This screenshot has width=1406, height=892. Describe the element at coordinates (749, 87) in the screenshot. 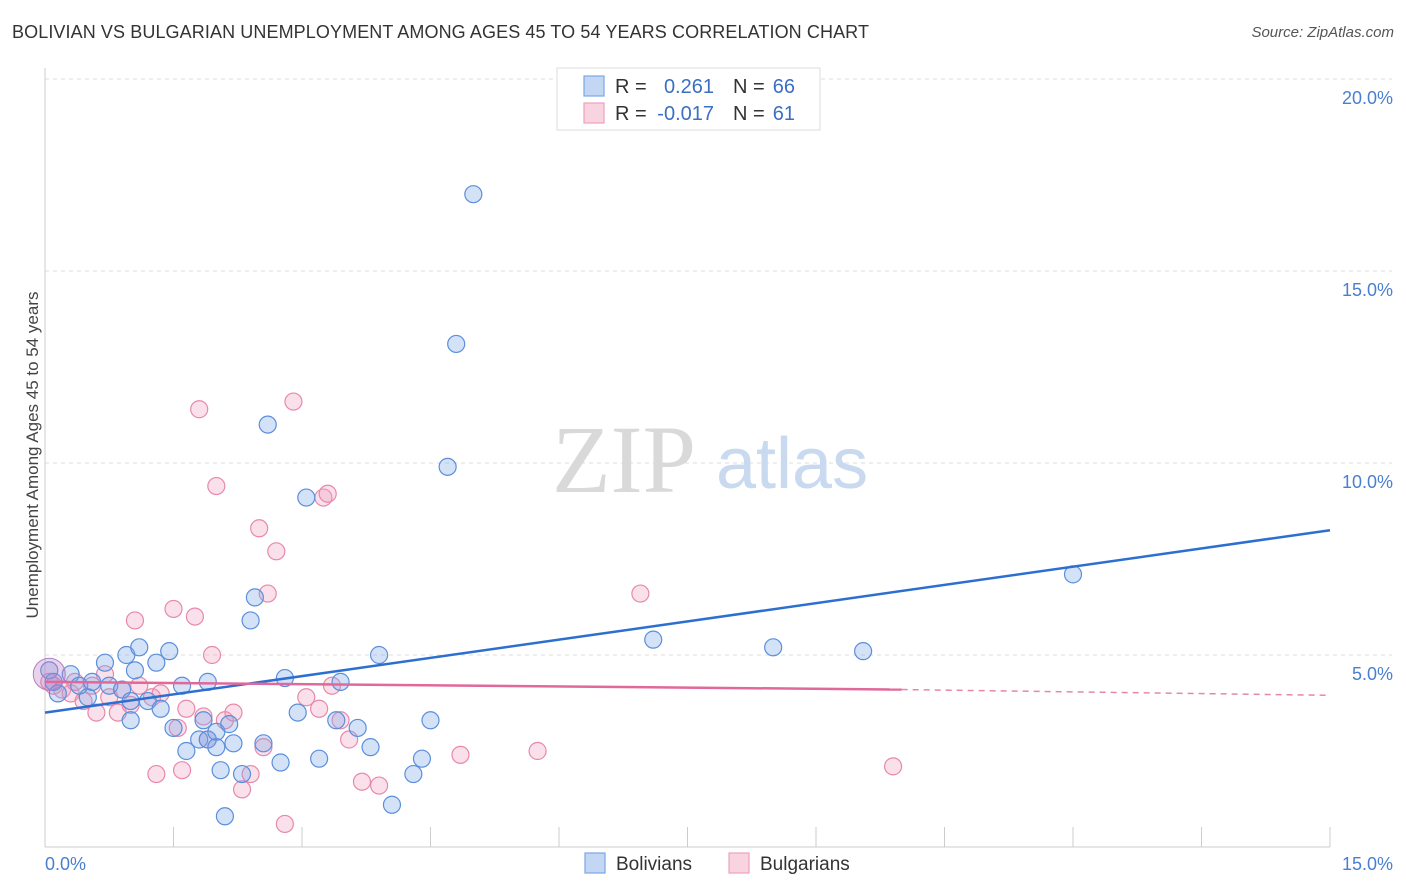

I see `legend-n-label-bolivians: N =` at that location.